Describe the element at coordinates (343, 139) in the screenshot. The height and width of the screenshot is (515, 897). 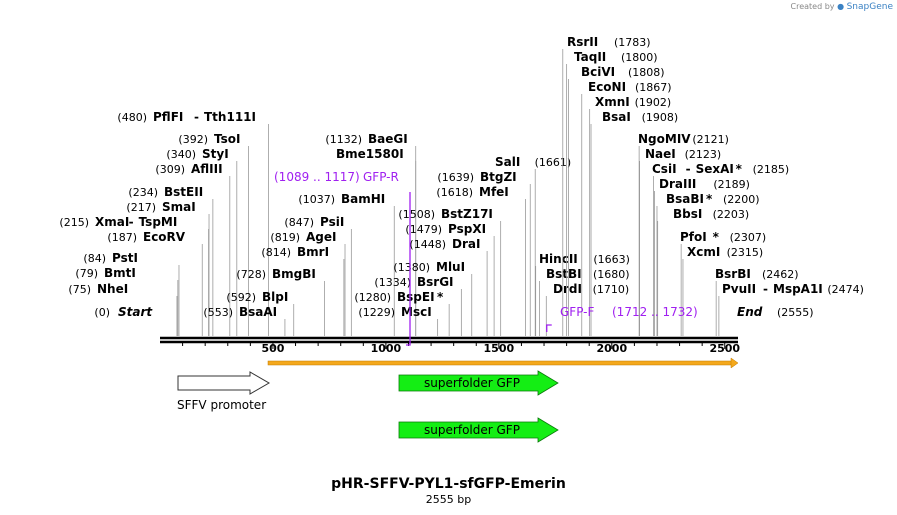
I see `site-position: (1132)` at that location.